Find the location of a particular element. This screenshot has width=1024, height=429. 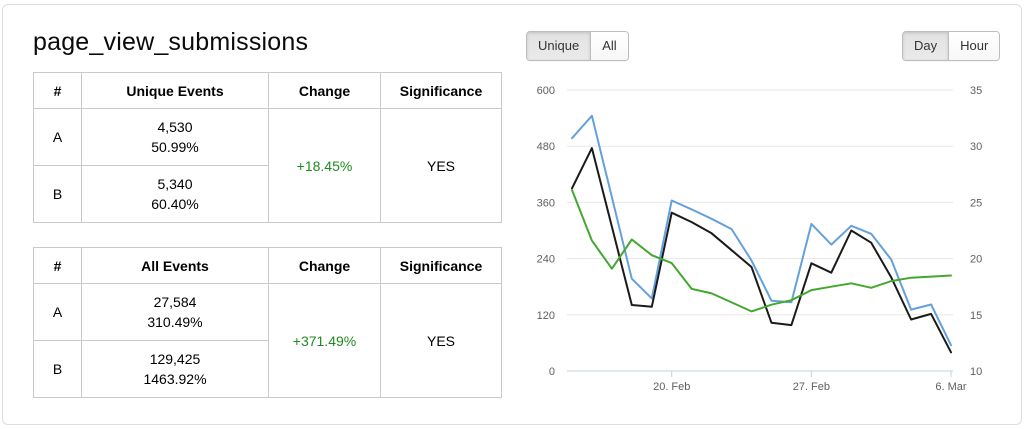

x-axis-tick-label: 20. Feb is located at coordinates (671, 387).